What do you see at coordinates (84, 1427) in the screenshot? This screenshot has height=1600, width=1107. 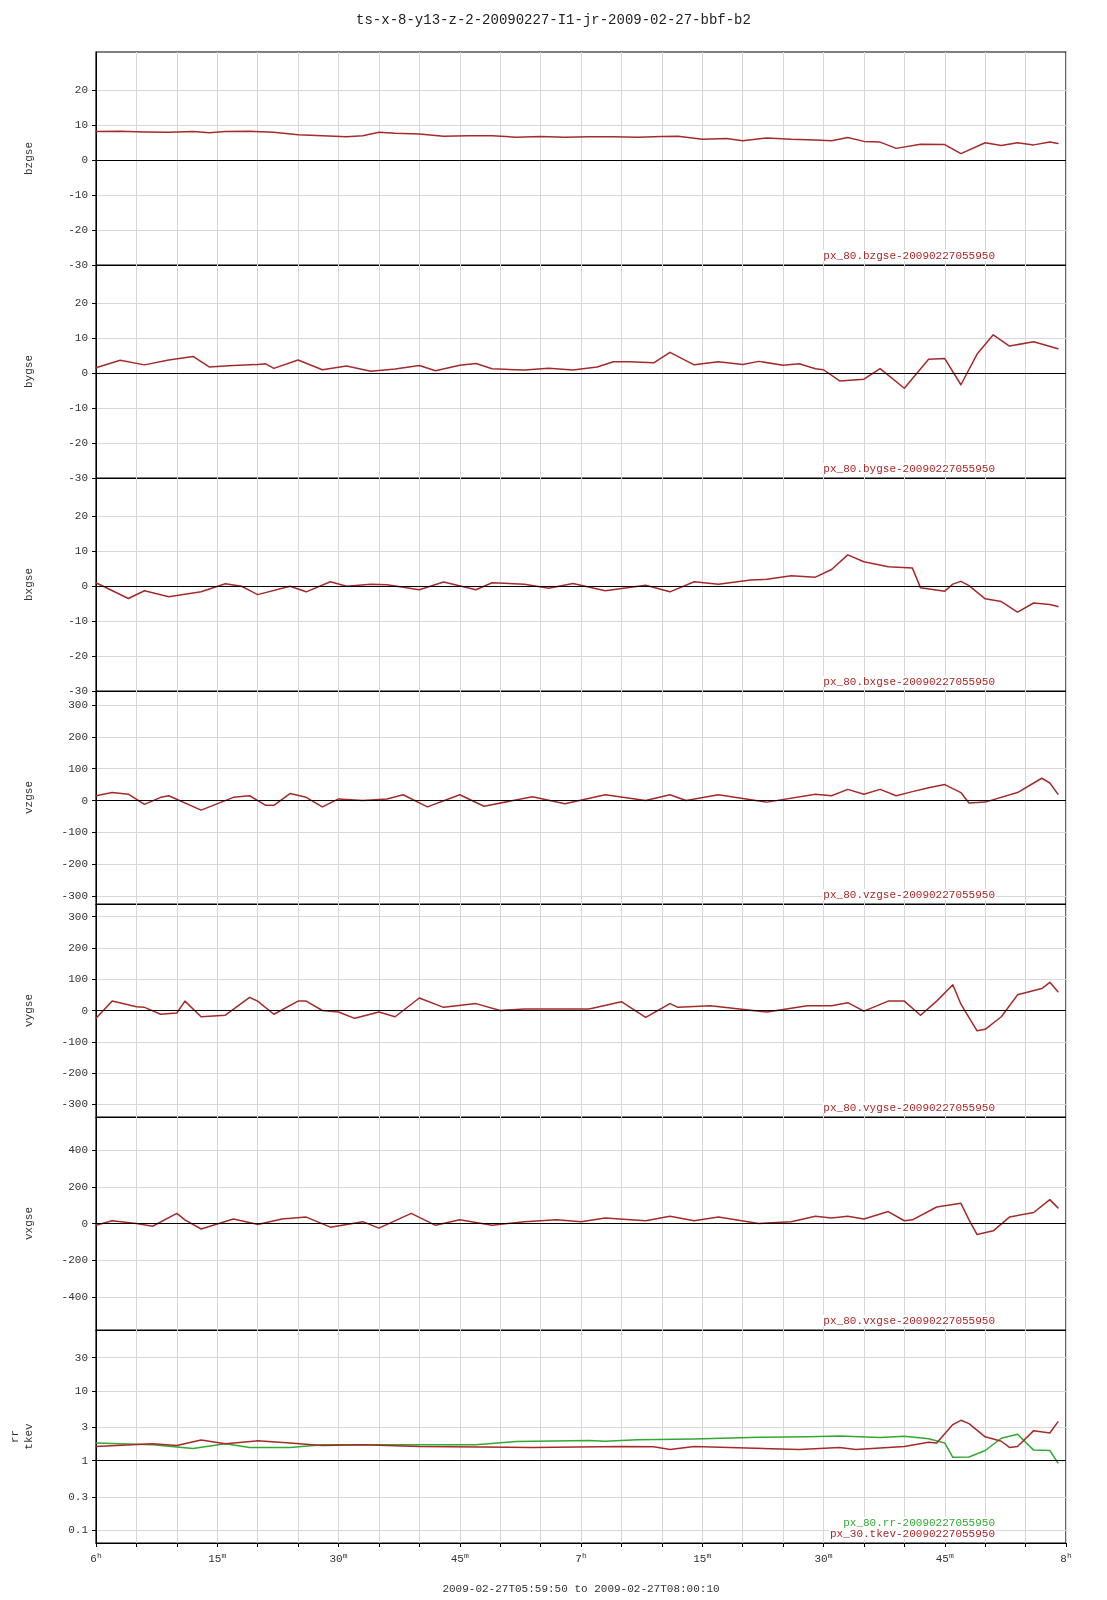 I see `y-tick-label: 3` at bounding box center [84, 1427].